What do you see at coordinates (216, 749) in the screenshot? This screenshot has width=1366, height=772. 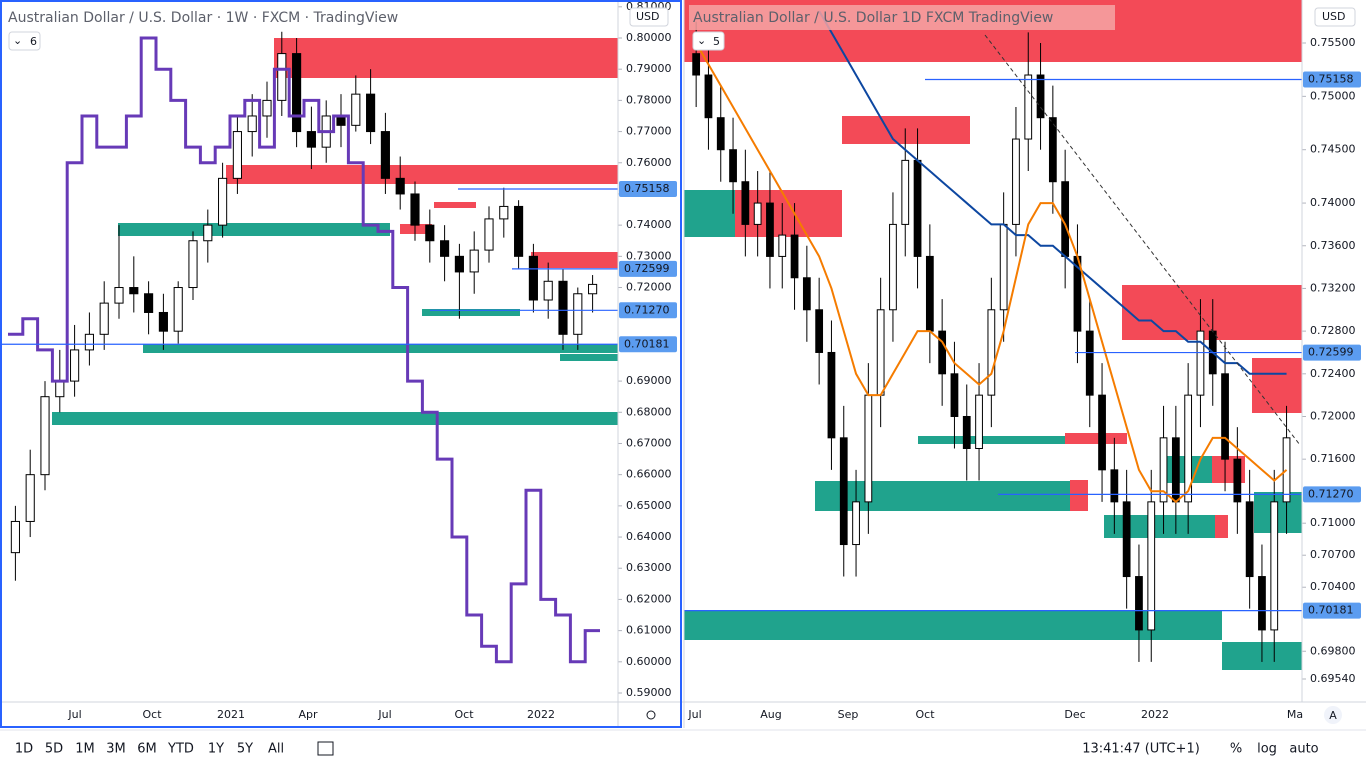 I see `range-button: 1Y` at bounding box center [216, 749].